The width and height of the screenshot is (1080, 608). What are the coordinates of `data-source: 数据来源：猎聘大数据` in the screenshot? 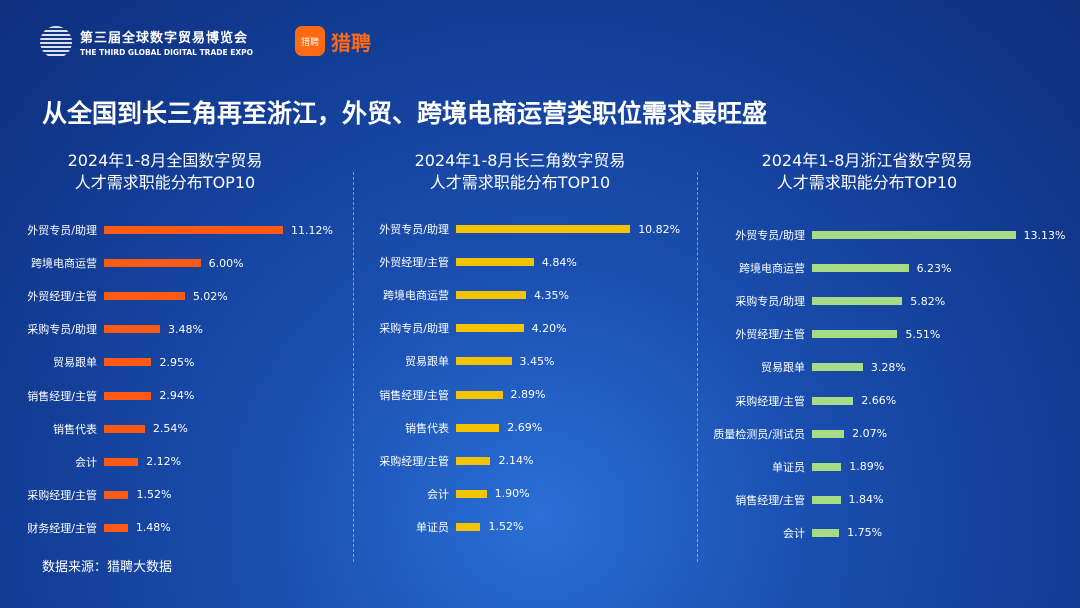 It's located at (107, 567).